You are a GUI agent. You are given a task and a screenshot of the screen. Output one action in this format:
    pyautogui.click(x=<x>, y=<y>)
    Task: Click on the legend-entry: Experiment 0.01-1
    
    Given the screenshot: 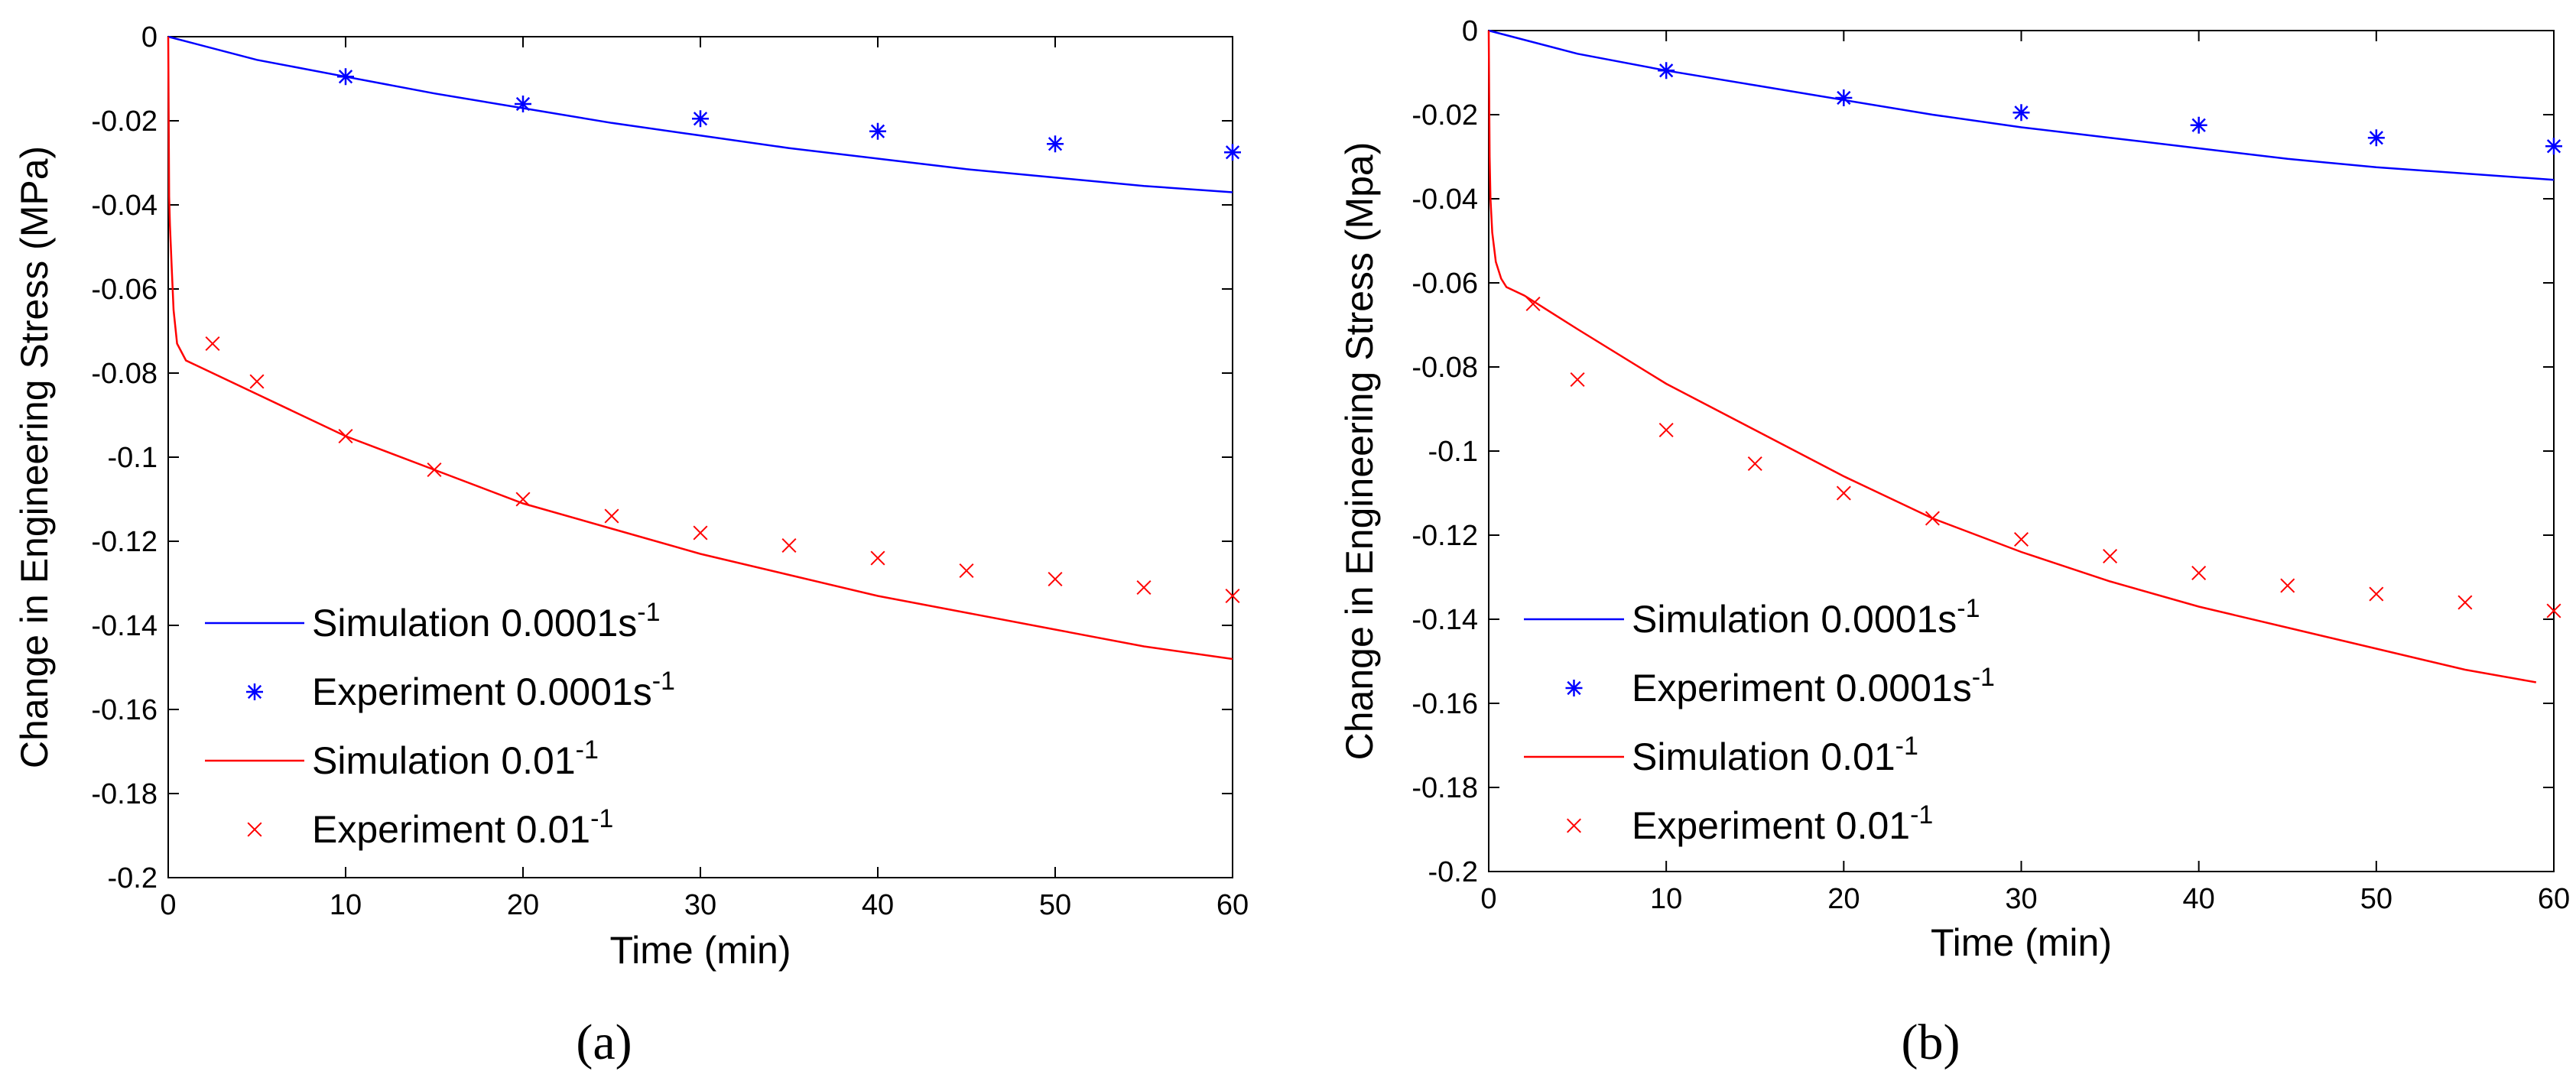 What is the action you would take?
    pyautogui.click(x=430, y=827)
    